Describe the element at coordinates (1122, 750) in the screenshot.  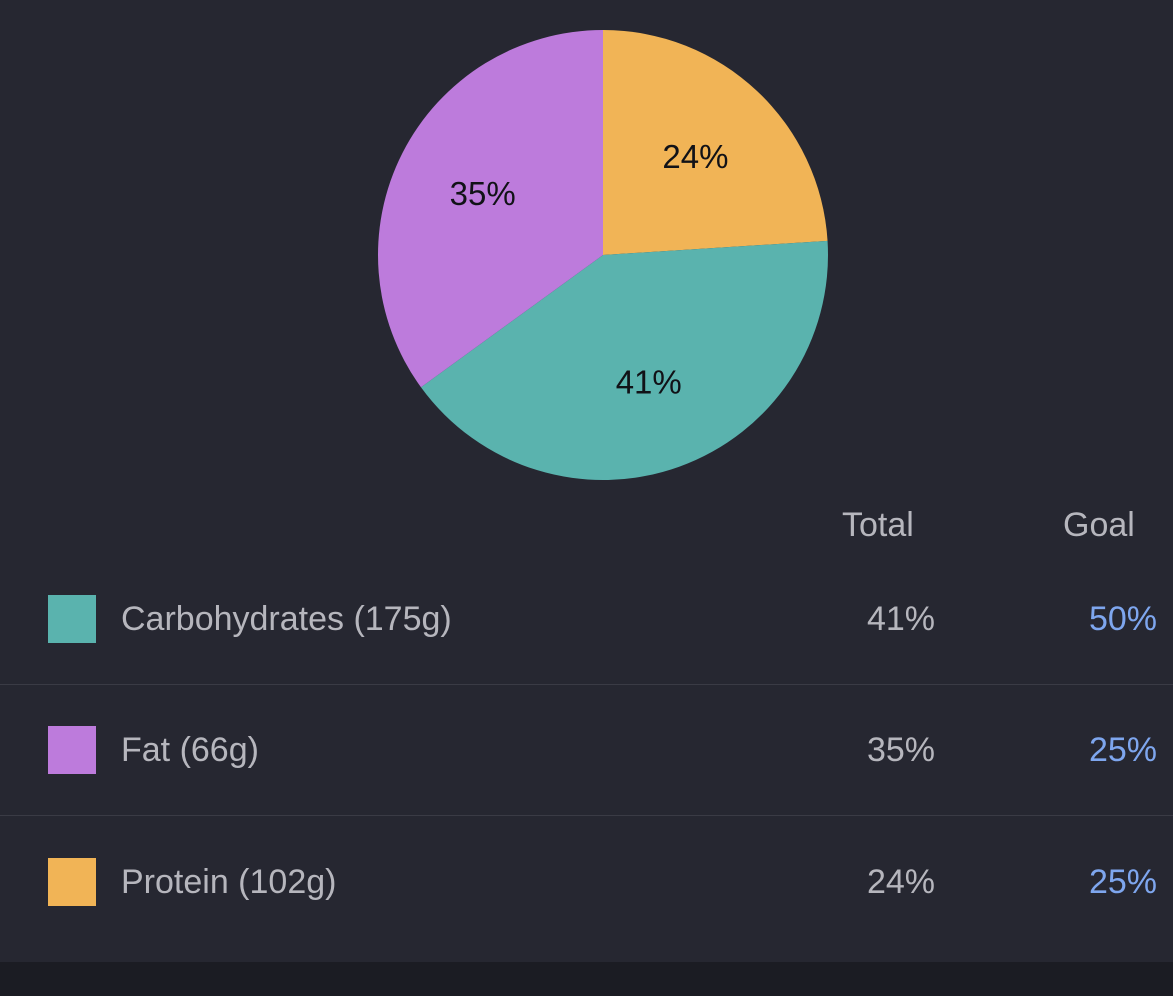
I see `fat-goal: 25%` at that location.